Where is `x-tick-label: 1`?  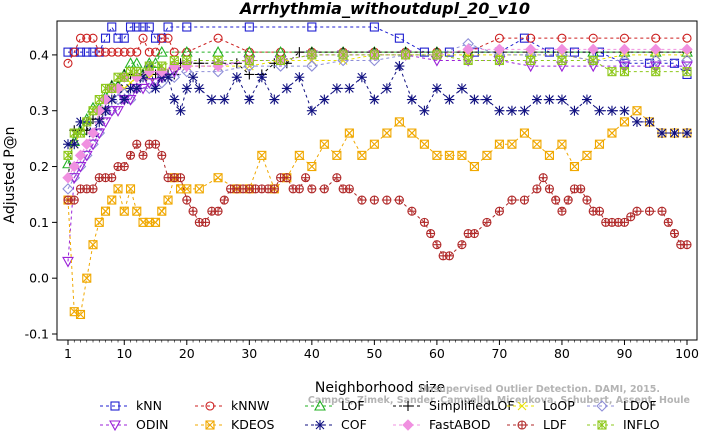 x-tick-label: 1 is located at coordinates (68, 353).